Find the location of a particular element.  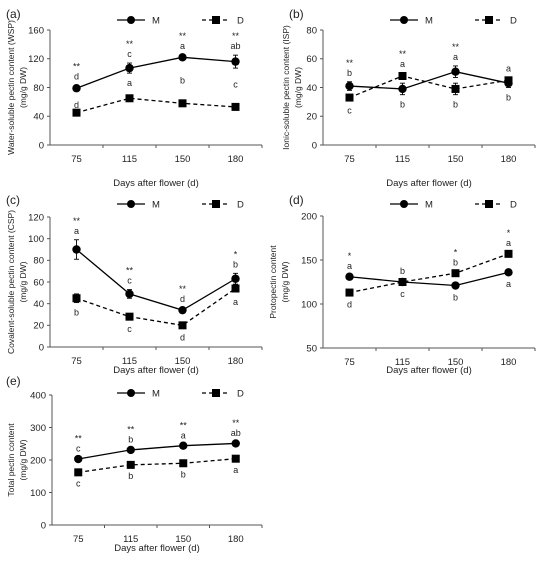

y-tick-label: 200 is located at coordinates (309, 216).